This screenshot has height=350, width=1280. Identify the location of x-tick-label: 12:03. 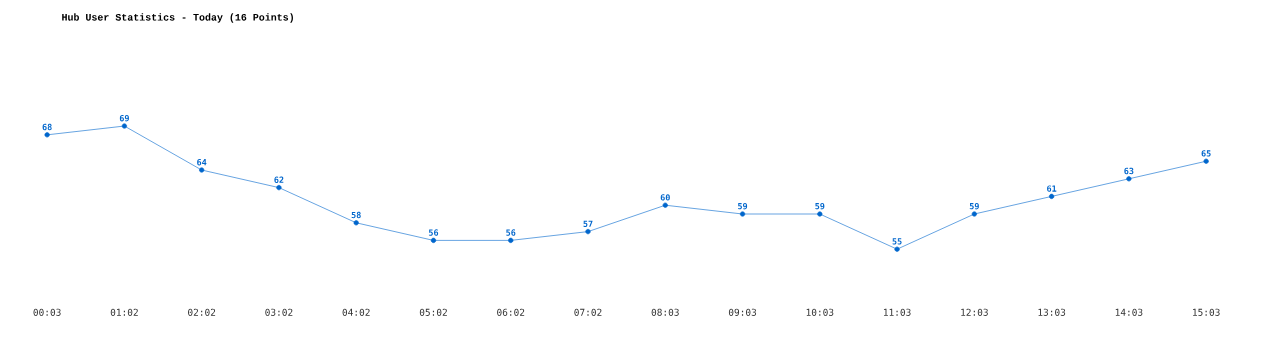
(974, 312).